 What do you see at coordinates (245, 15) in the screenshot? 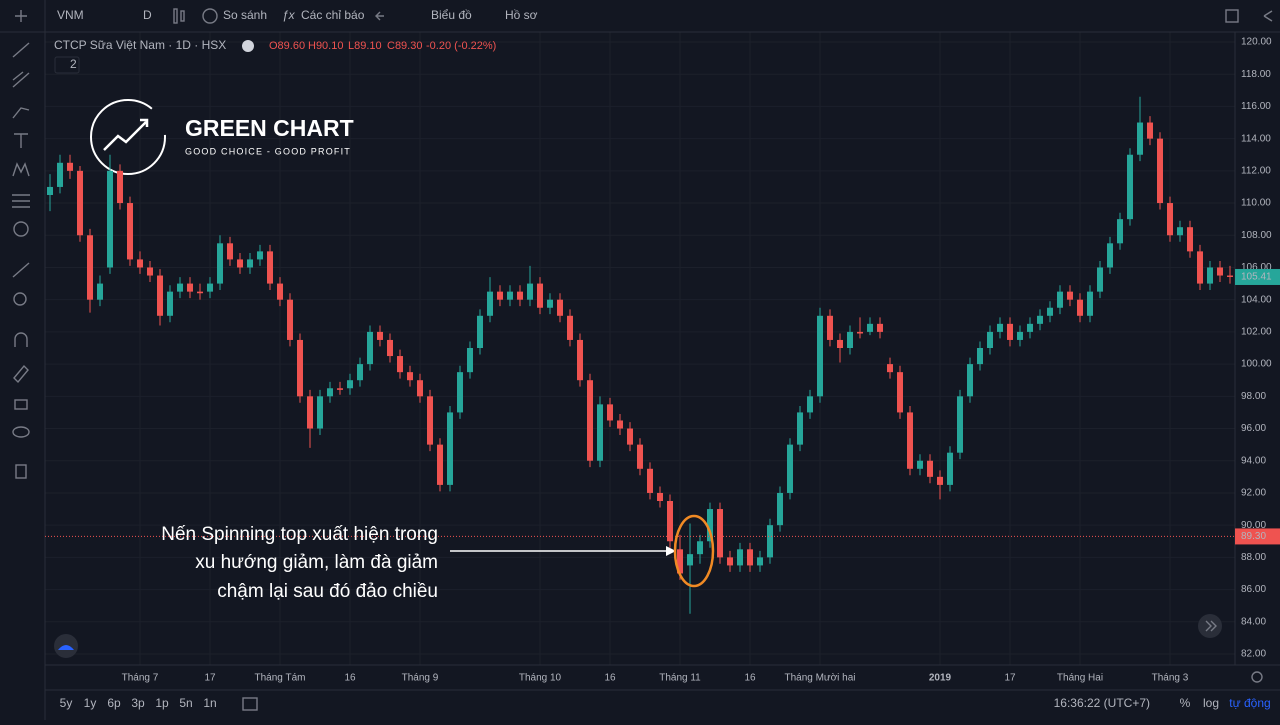
I see `compare-button: So sánh` at bounding box center [245, 15].